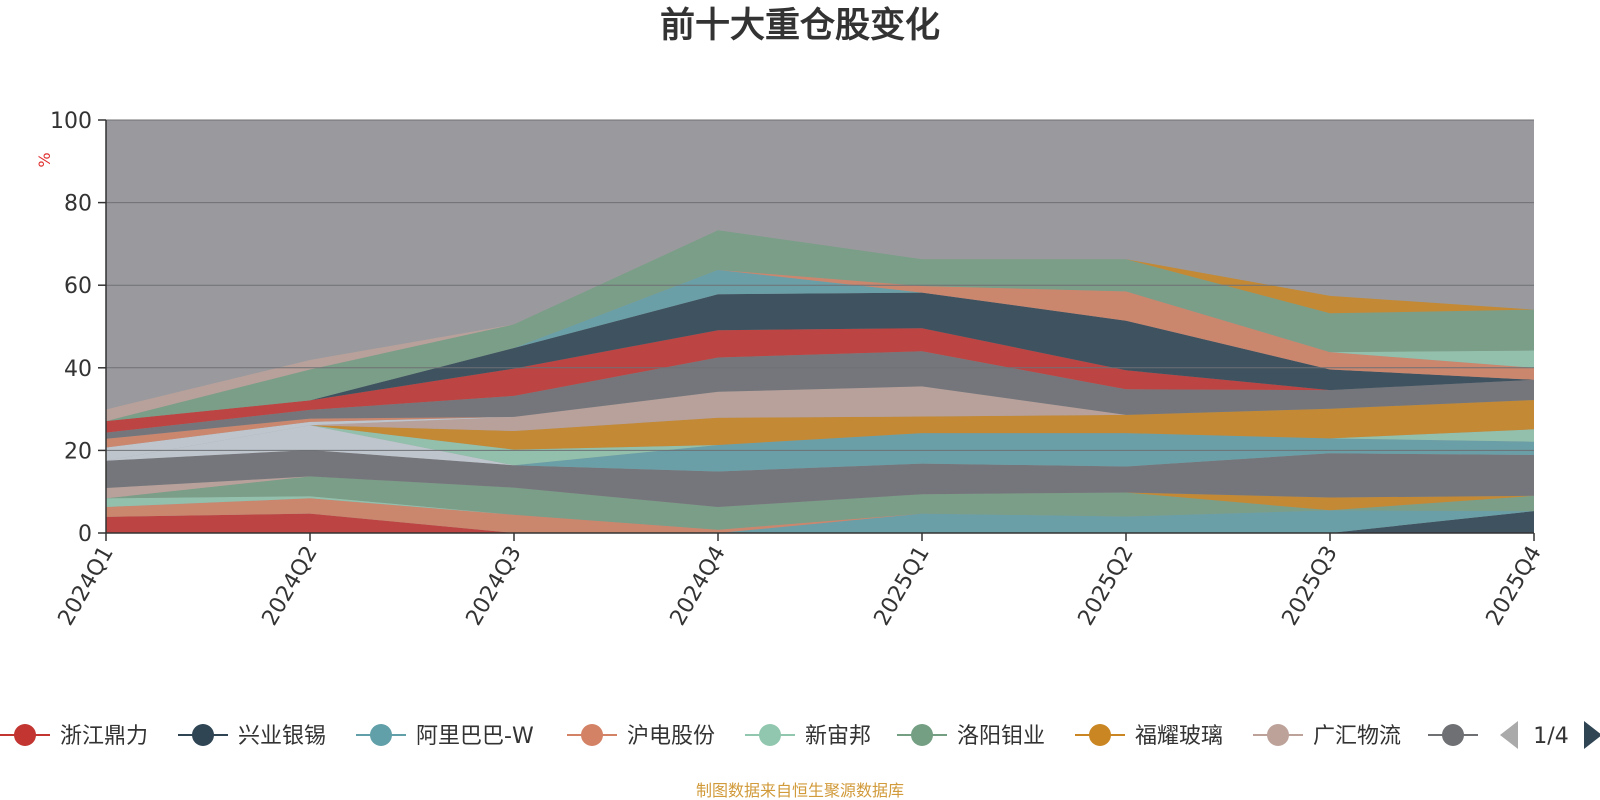 Image resolution: width=1600 pixels, height=800 pixels. What do you see at coordinates (475, 736) in the screenshot?
I see `legend-label: 阿里巴巴-W` at bounding box center [475, 736].